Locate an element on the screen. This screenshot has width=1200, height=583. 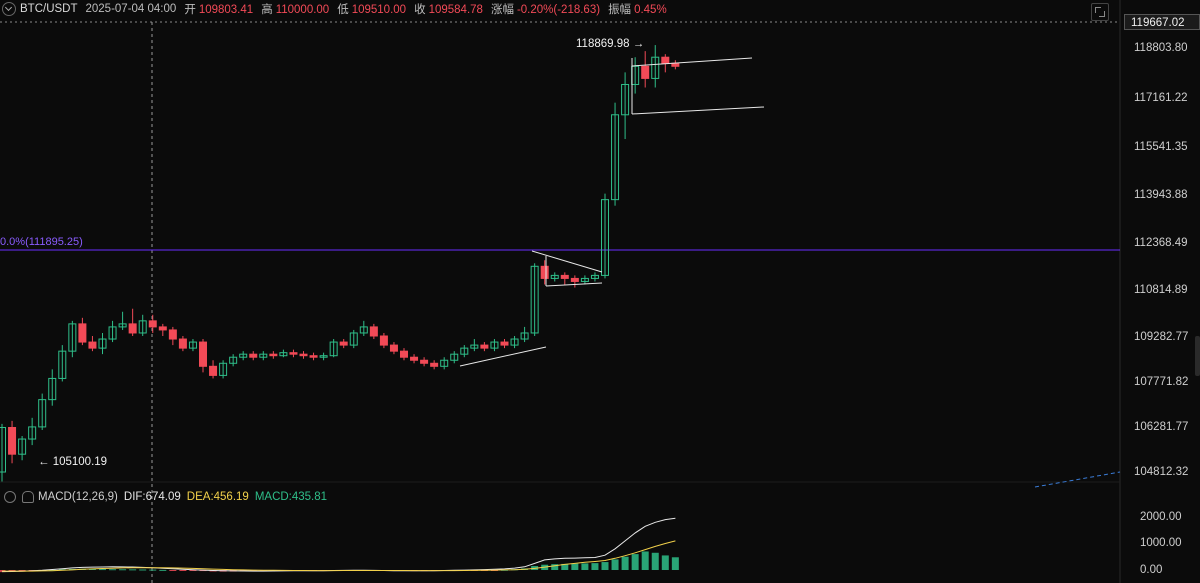
current-price-tag: 119667.02 is located at coordinates (1162, 22).